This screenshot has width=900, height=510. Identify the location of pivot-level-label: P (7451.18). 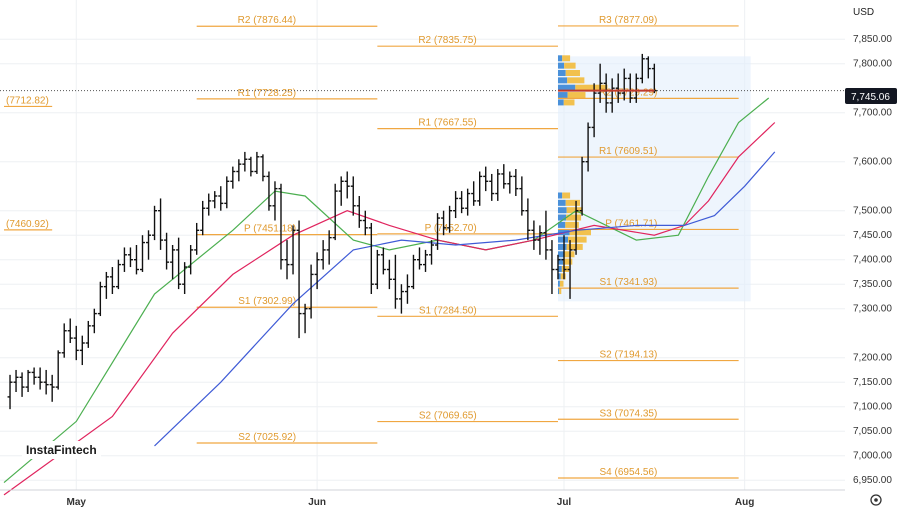
(270, 229).